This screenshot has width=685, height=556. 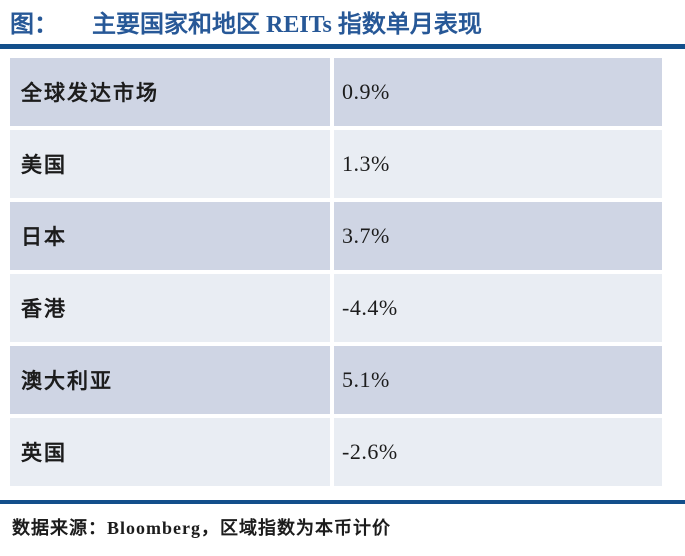 What do you see at coordinates (170, 236) in the screenshot?
I see `table-row-region: 日本` at bounding box center [170, 236].